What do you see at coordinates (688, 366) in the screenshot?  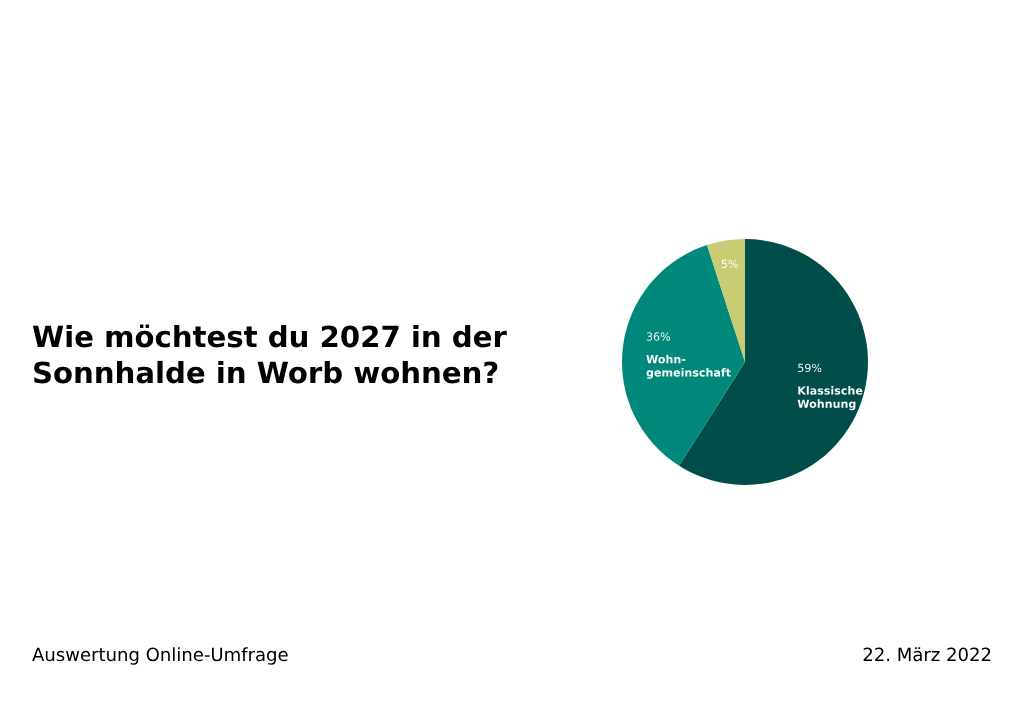 I see `slice-label: Wohn- gemeinschaft` at bounding box center [688, 366].